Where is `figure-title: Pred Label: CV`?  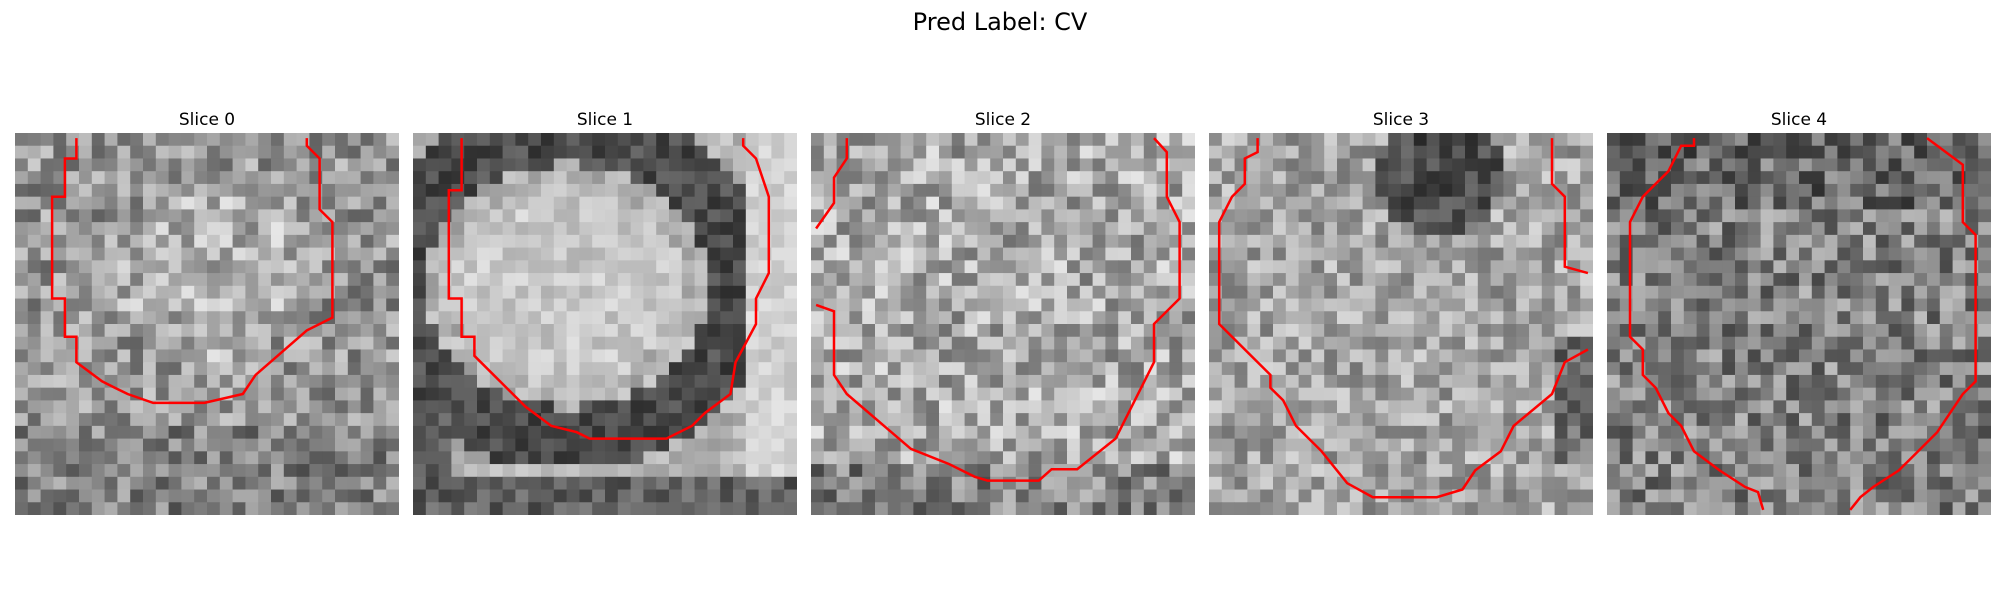 figure-title: Pred Label: CV is located at coordinates (1000, 22).